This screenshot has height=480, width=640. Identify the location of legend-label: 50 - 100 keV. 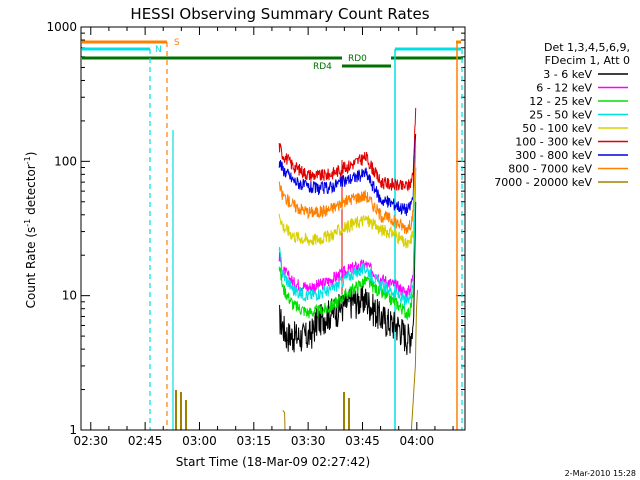
(557, 128).